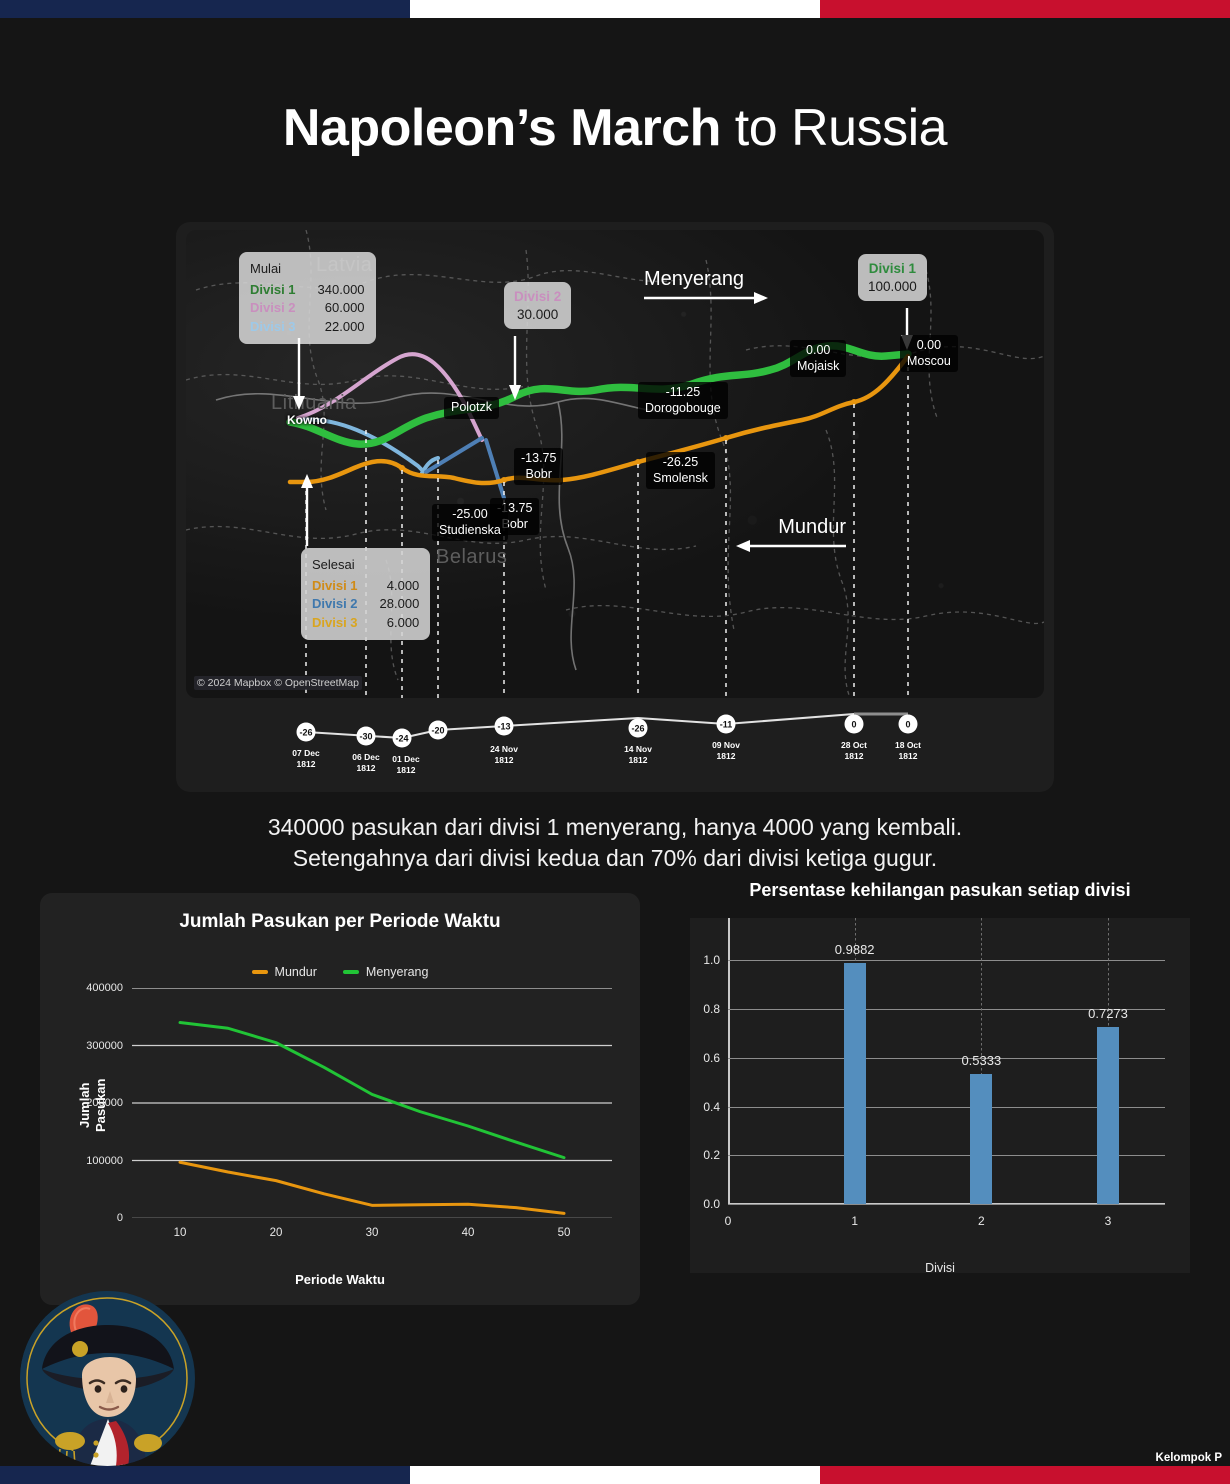  Describe the element at coordinates (405, 764) in the screenshot. I see `timeline-date: 01 Dec 1812` at that location.